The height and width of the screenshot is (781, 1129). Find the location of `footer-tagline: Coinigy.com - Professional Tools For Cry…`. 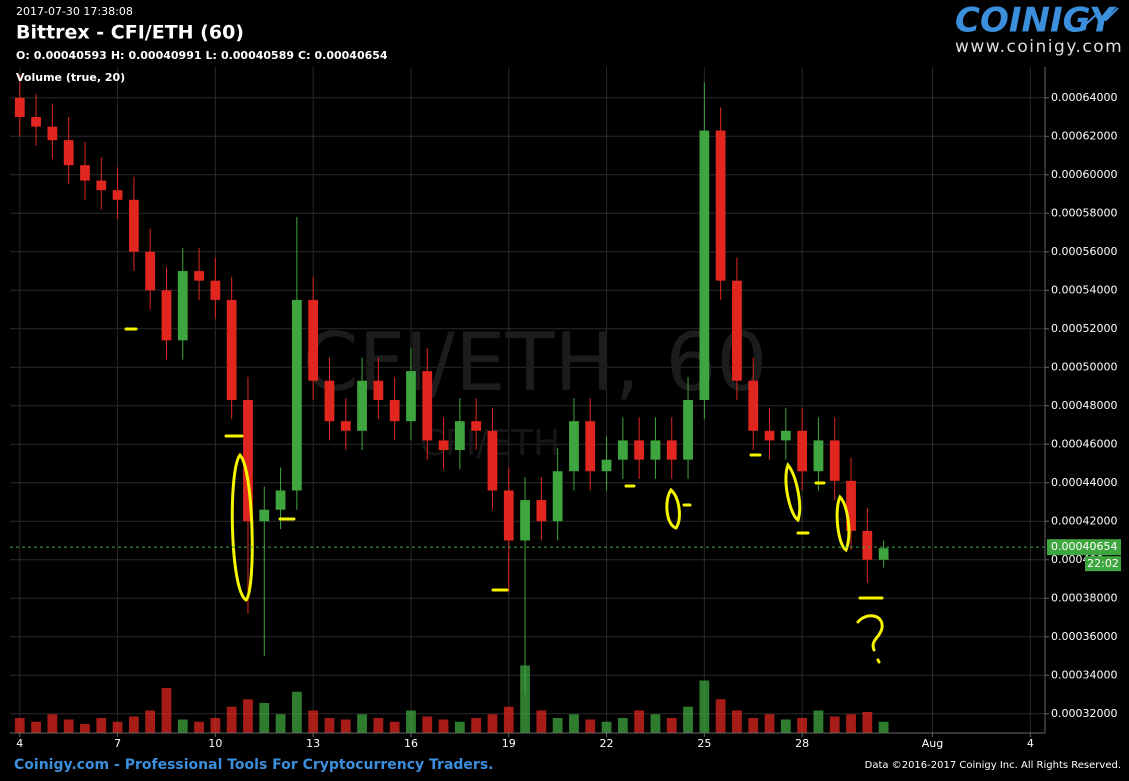

footer-tagline: Coinigy.com - Professional Tools For Cry… is located at coordinates (253, 765).